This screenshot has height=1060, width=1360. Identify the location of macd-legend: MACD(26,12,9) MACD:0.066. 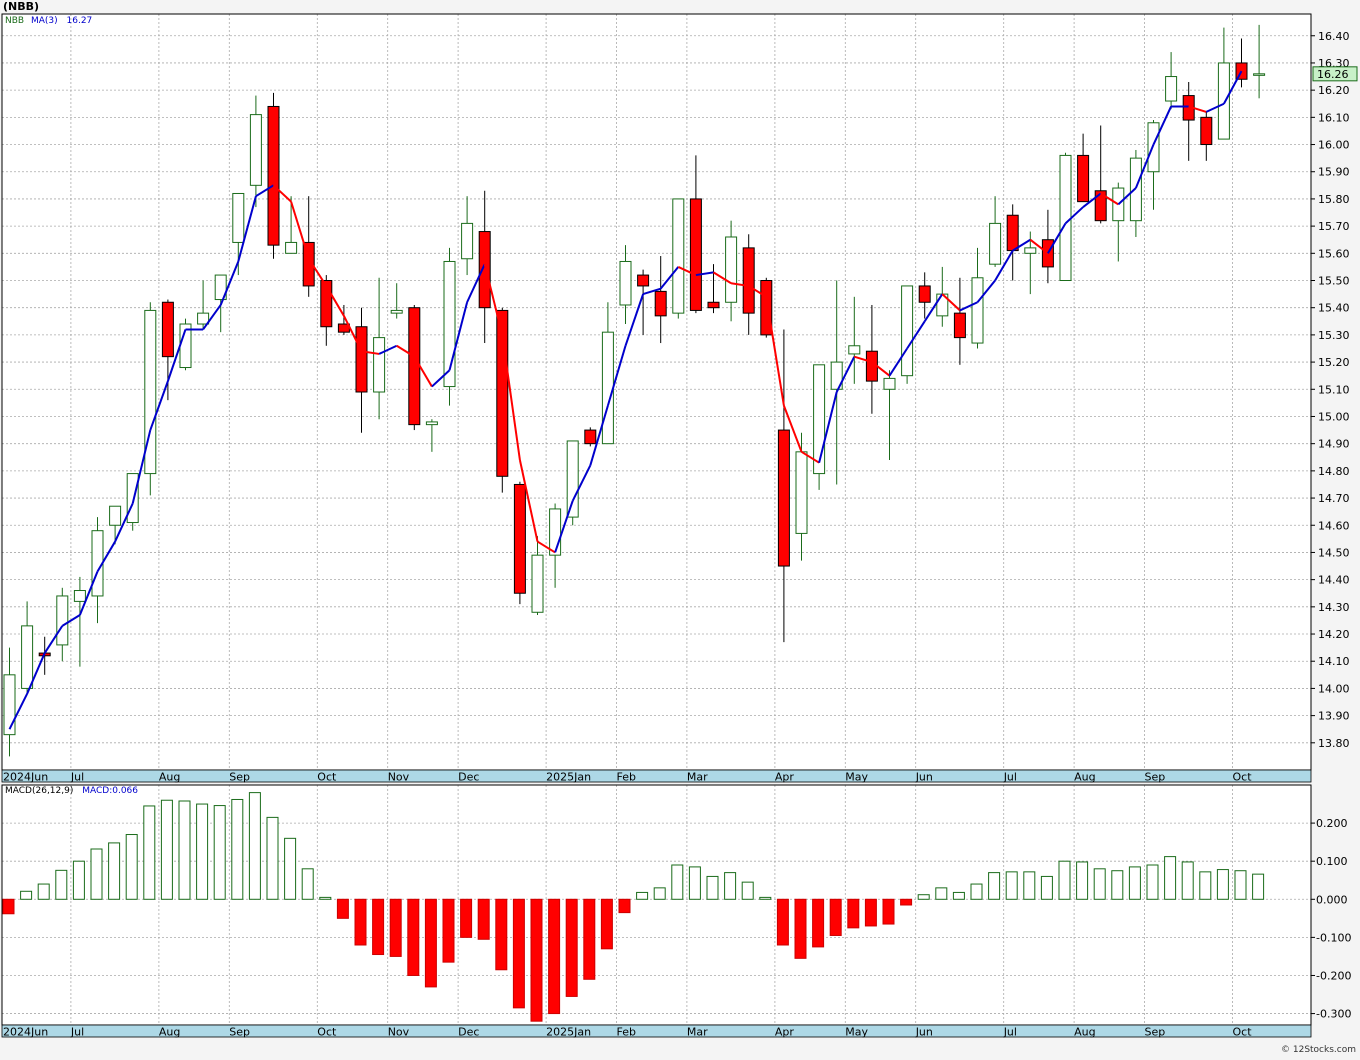
(71, 791).